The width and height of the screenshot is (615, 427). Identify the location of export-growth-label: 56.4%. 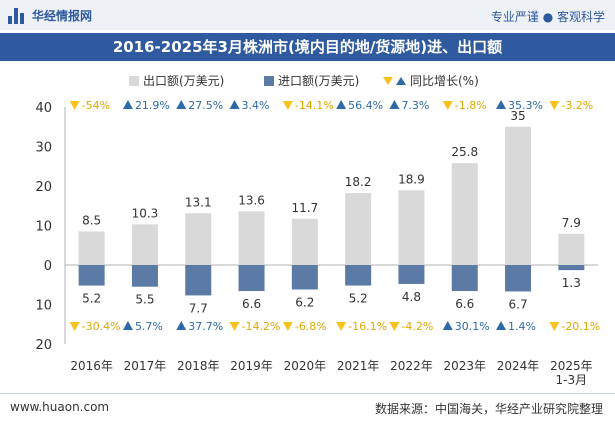
(365, 105).